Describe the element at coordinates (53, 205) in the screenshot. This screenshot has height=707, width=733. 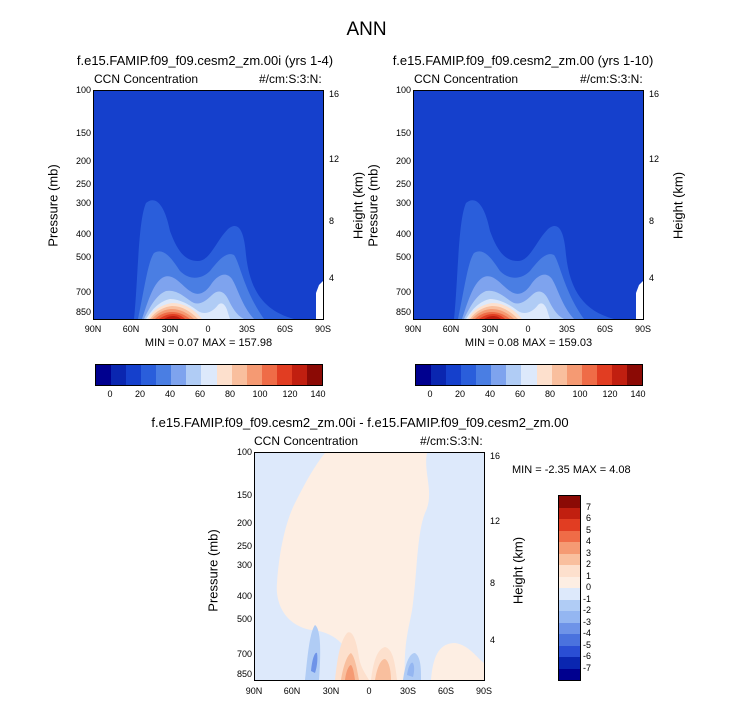
I see `panel-1-ylabel: Pressure (mb)` at that location.